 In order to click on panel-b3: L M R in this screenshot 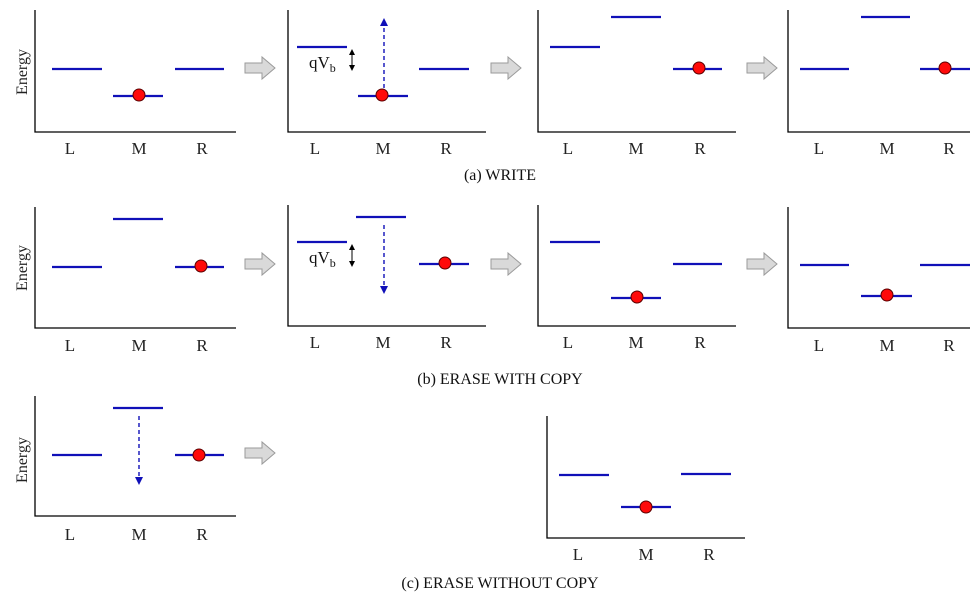, I will do `click(636, 278)`.